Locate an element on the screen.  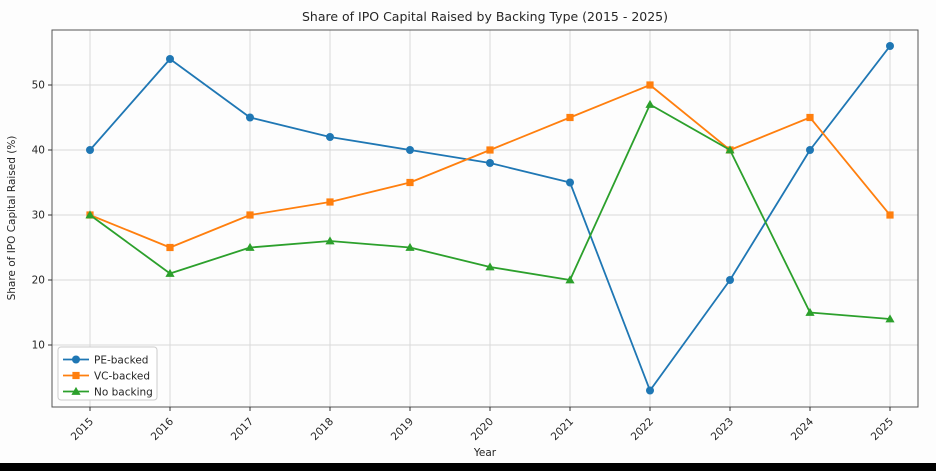
legend-marker-vc-backed is located at coordinates (76, 375).